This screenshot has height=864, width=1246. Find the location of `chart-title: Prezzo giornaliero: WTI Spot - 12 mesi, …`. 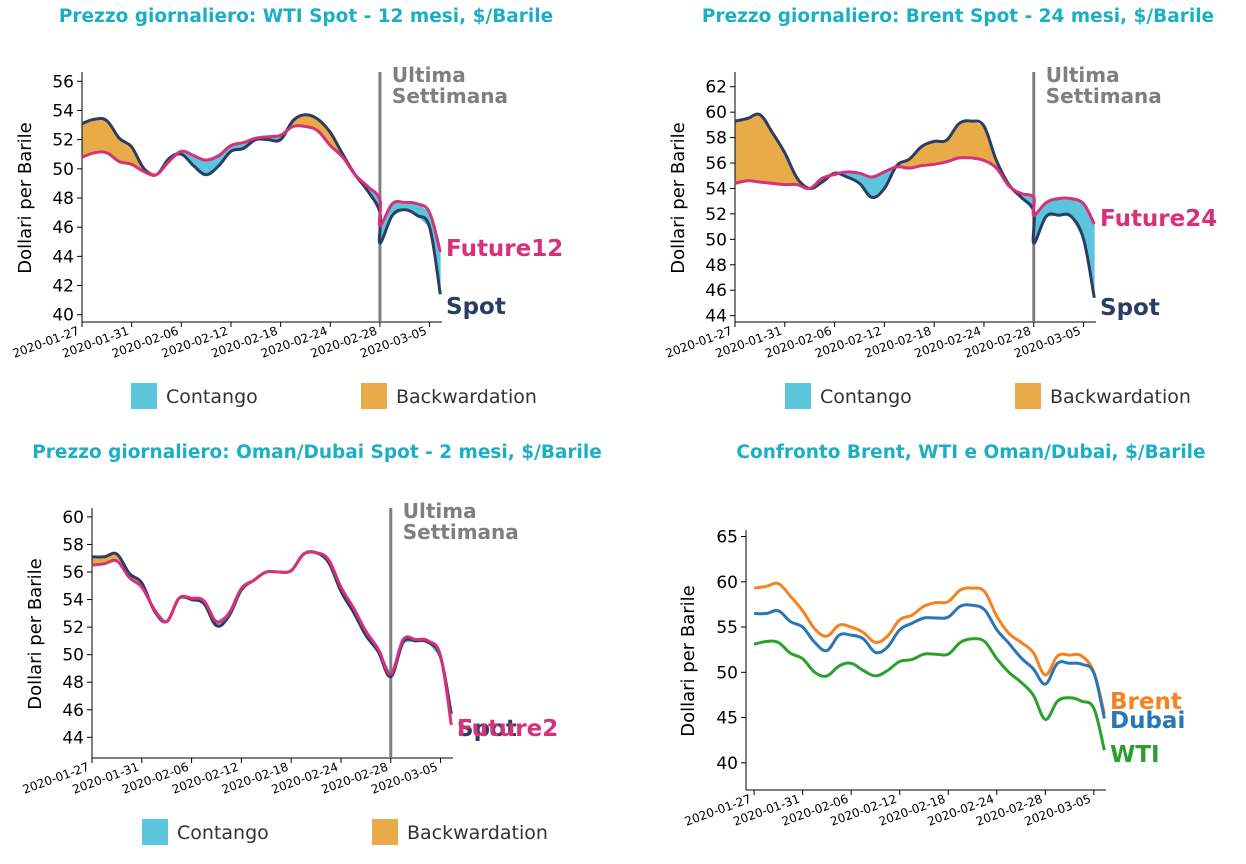

chart-title: Prezzo giornaliero: WTI Spot - 12 mesi, … is located at coordinates (306, 16).